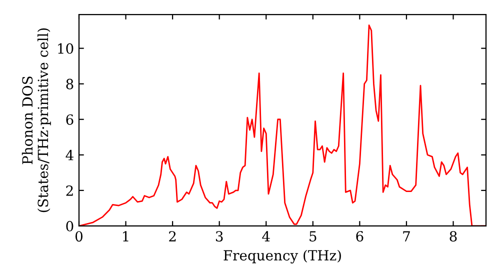 This screenshot has width=500, height=280. I want to click on x-tick-label: 5, so click(313, 236).